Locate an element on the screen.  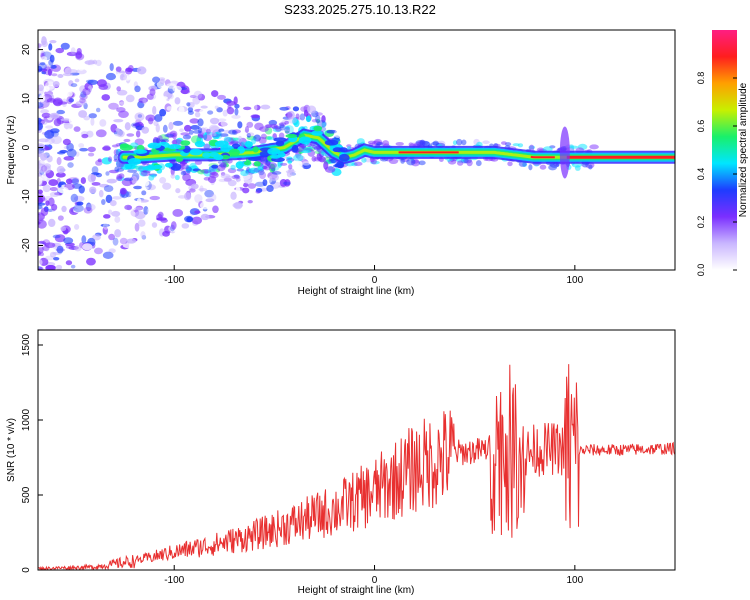
spectrogram-y-label: Frequency (Hz) is located at coordinates (11, 150).